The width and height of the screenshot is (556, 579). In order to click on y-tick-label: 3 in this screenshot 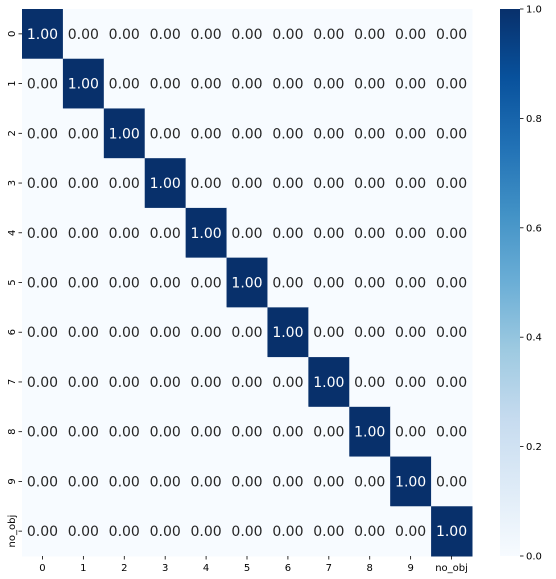, I will do `click(12, 183)`.